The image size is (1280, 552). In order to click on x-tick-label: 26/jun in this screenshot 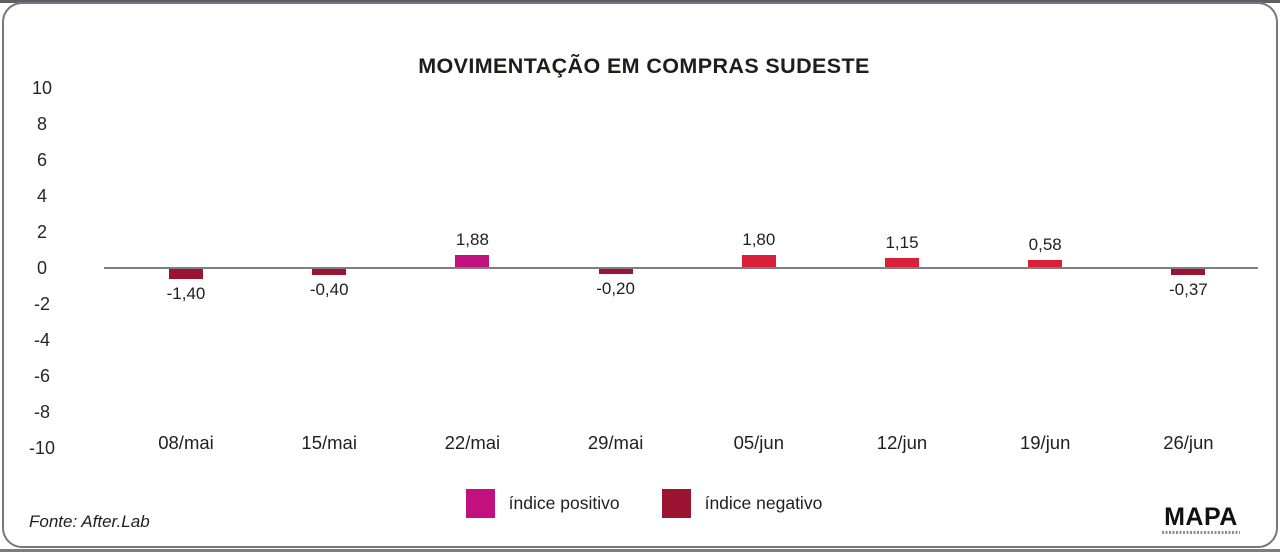, I will do `click(1188, 442)`.